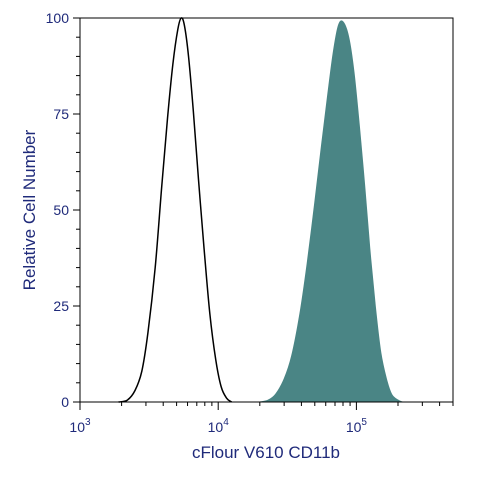  What do you see at coordinates (357, 426) in the screenshot?
I see `x-tick-label: 10⁵` at bounding box center [357, 426].